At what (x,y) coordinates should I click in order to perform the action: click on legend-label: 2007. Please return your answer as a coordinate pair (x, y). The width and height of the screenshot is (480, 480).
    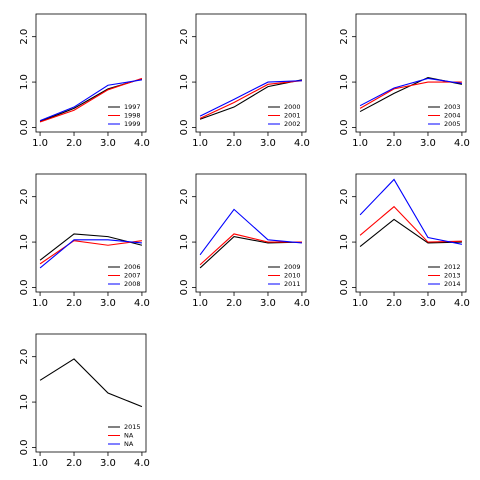
    Looking at the image, I should click on (132, 276).